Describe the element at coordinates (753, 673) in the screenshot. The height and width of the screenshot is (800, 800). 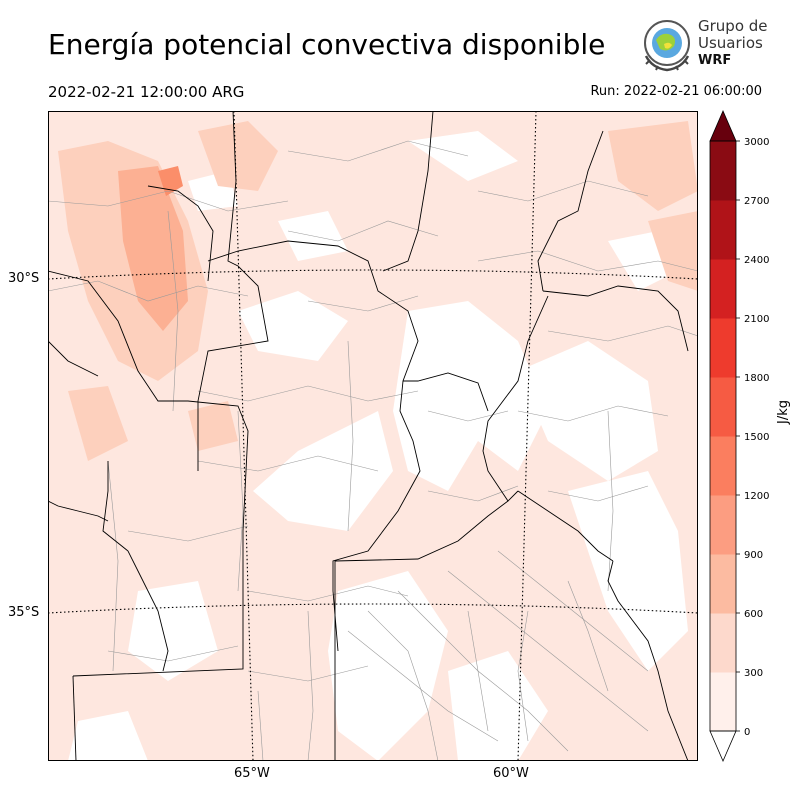
I see `colorbar-tick-label: 300` at that location.